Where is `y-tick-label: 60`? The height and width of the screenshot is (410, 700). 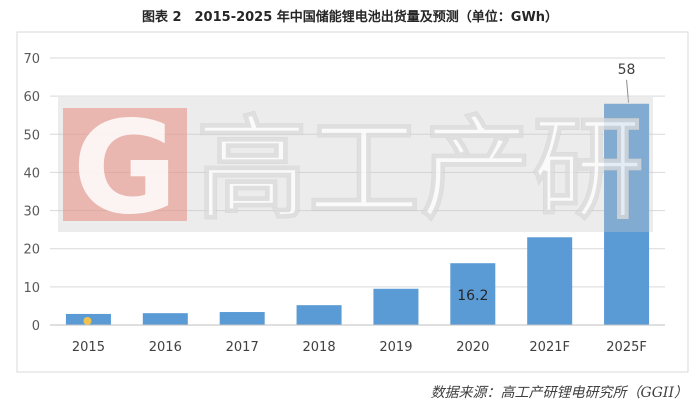 y-tick-label: 60 is located at coordinates (31, 97).